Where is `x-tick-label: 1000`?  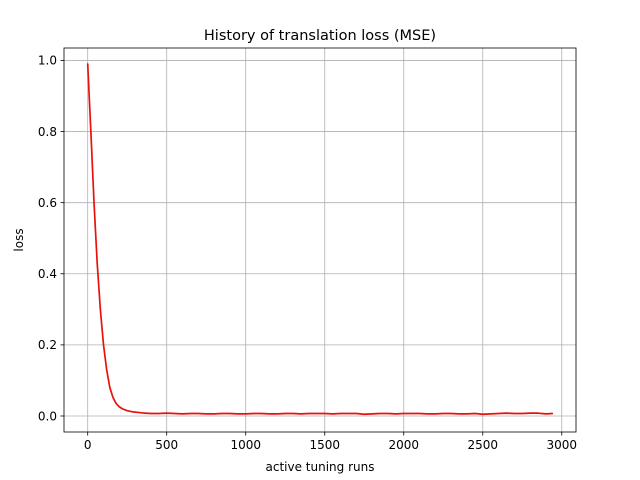 x-tick-label: 1000 is located at coordinates (245, 445).